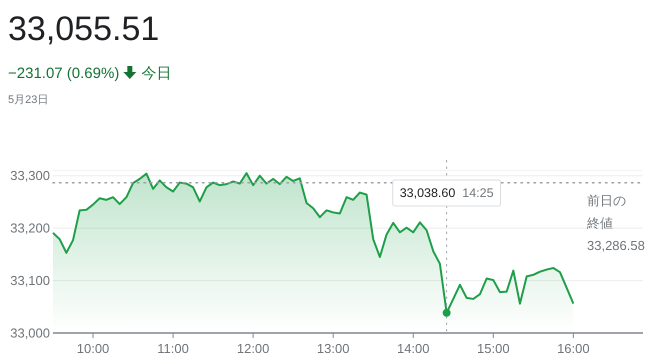 The width and height of the screenshot is (650, 360). What do you see at coordinates (30, 176) in the screenshot?
I see `y-tick-label: 33,300` at bounding box center [30, 176].